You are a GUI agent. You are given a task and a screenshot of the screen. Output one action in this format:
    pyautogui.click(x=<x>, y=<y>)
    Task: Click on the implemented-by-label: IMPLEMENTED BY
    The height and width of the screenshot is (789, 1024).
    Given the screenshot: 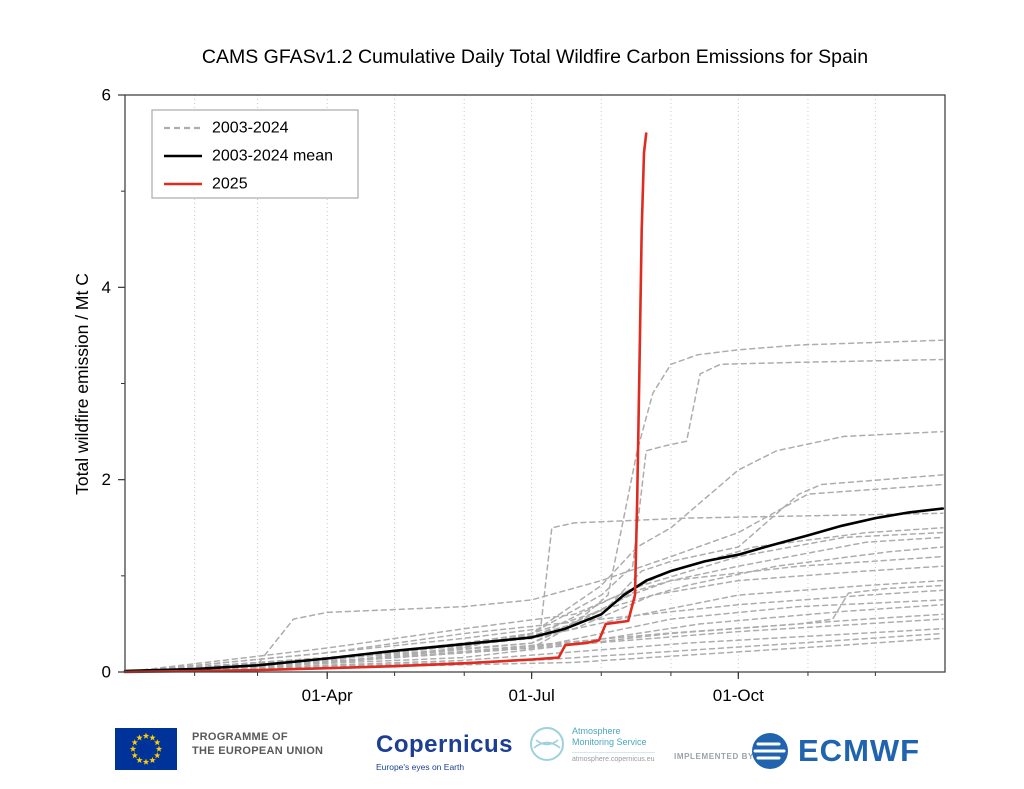 What is the action you would take?
    pyautogui.click(x=714, y=756)
    